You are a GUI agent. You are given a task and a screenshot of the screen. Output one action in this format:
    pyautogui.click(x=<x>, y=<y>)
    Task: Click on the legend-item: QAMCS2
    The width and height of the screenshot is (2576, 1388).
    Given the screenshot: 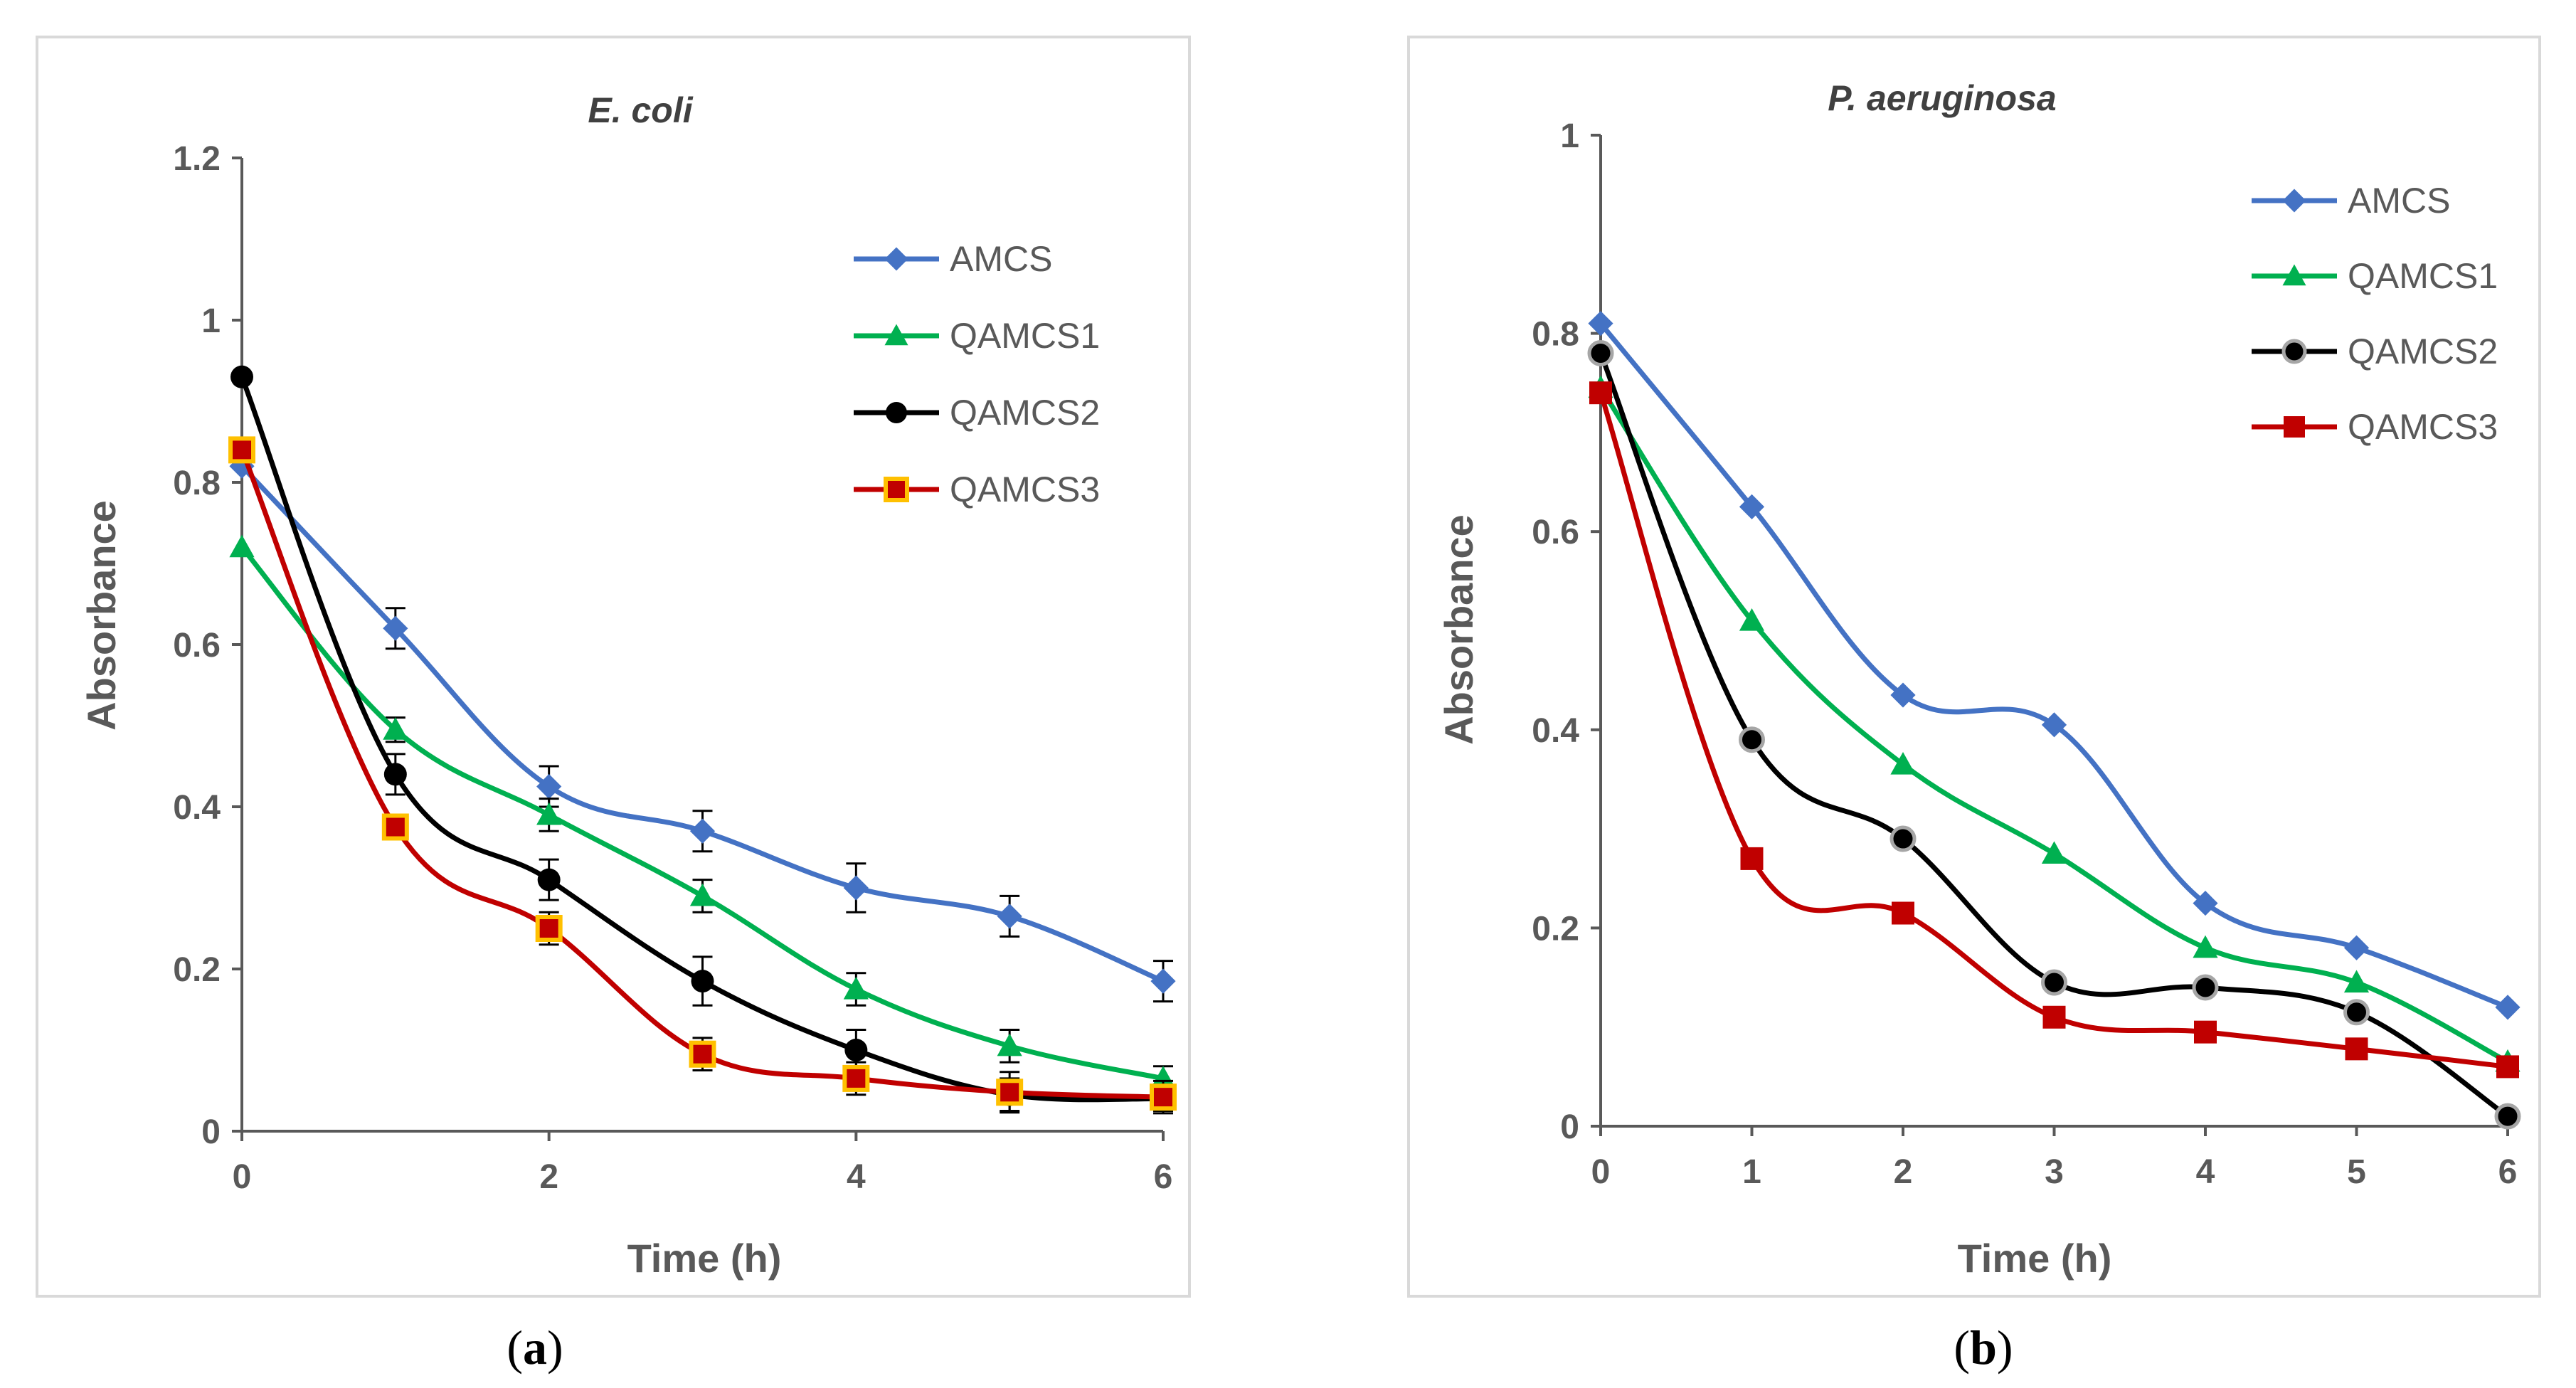 What is the action you would take?
    pyautogui.click(x=977, y=413)
    